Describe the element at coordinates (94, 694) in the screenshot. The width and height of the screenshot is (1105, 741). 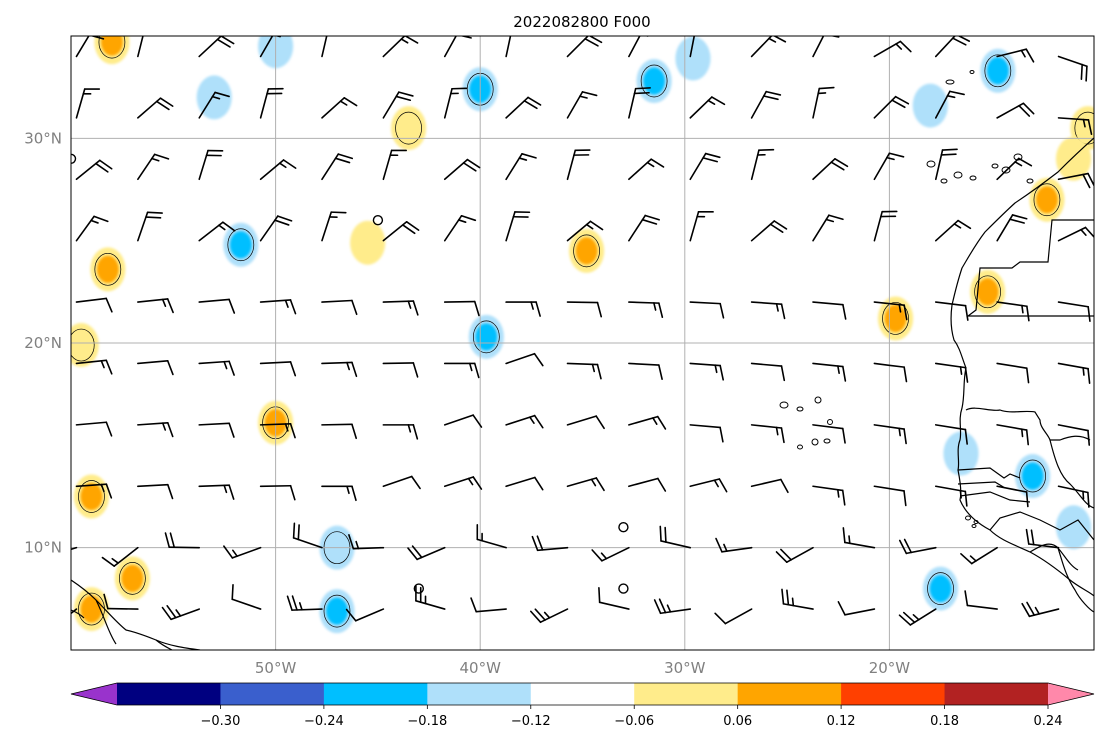
I see `colorbar-under-extension` at that location.